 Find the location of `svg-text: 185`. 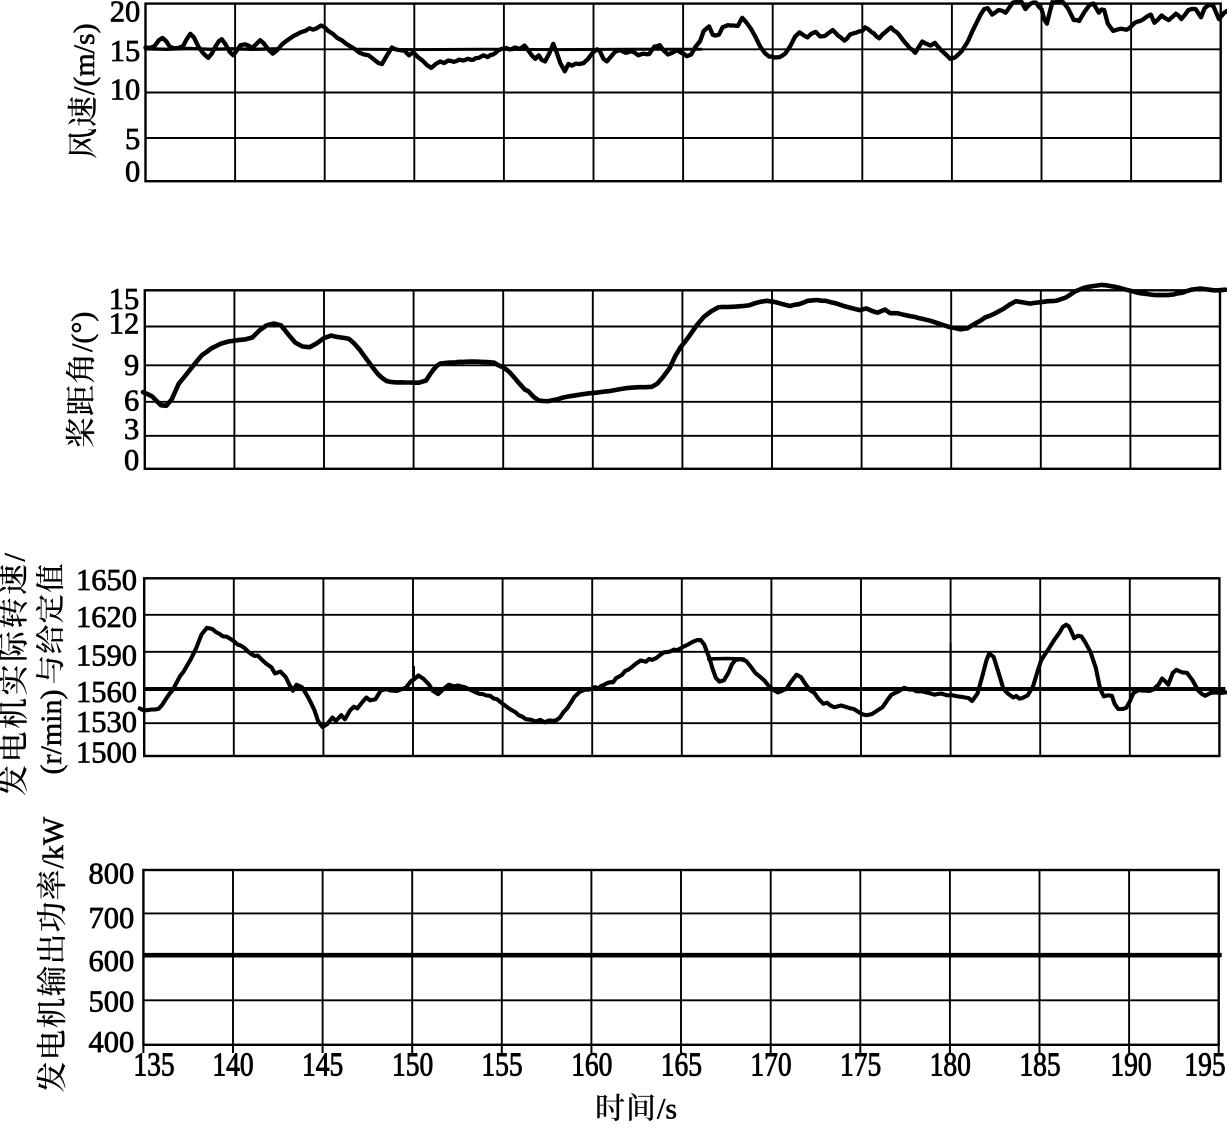

svg-text: 185 is located at coordinates (1039, 1064).